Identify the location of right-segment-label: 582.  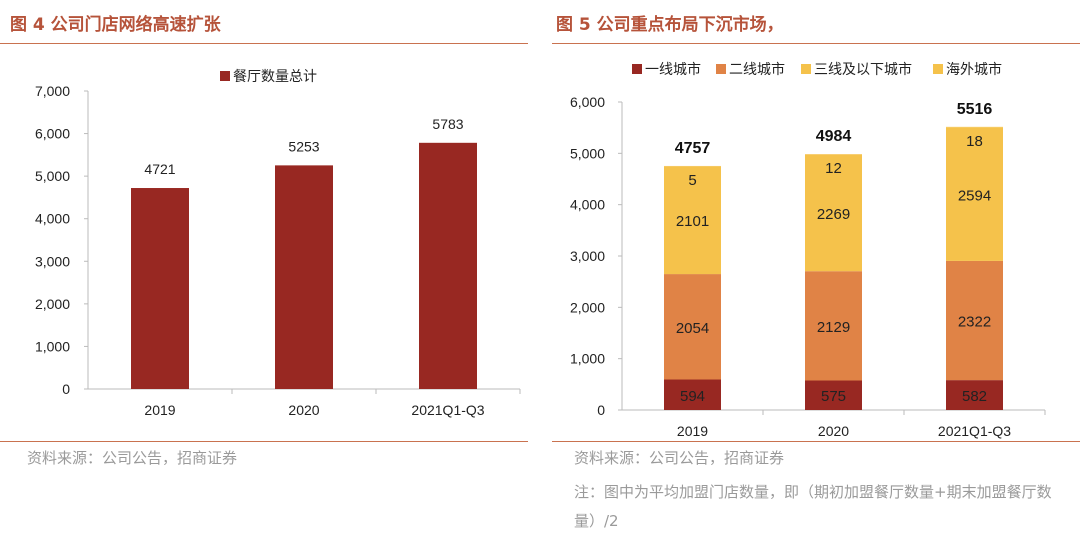
(974, 396).